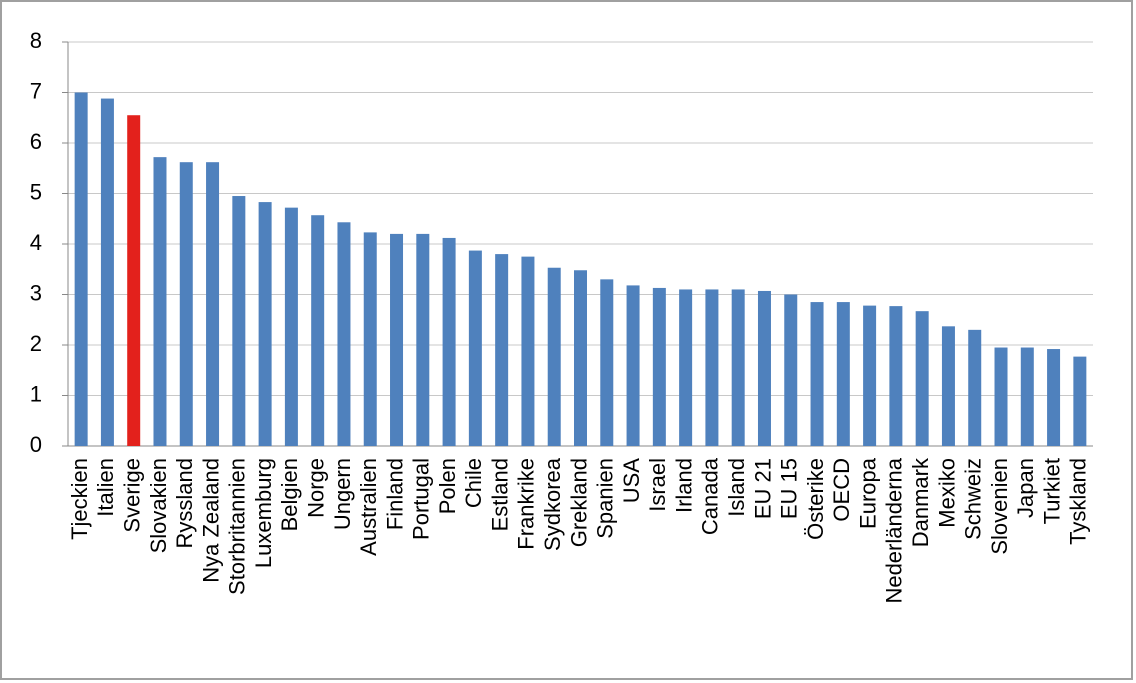 This screenshot has width=1136, height=683. Describe the element at coordinates (526, 504) in the screenshot. I see `x-tick-label: Frankrike` at that location.